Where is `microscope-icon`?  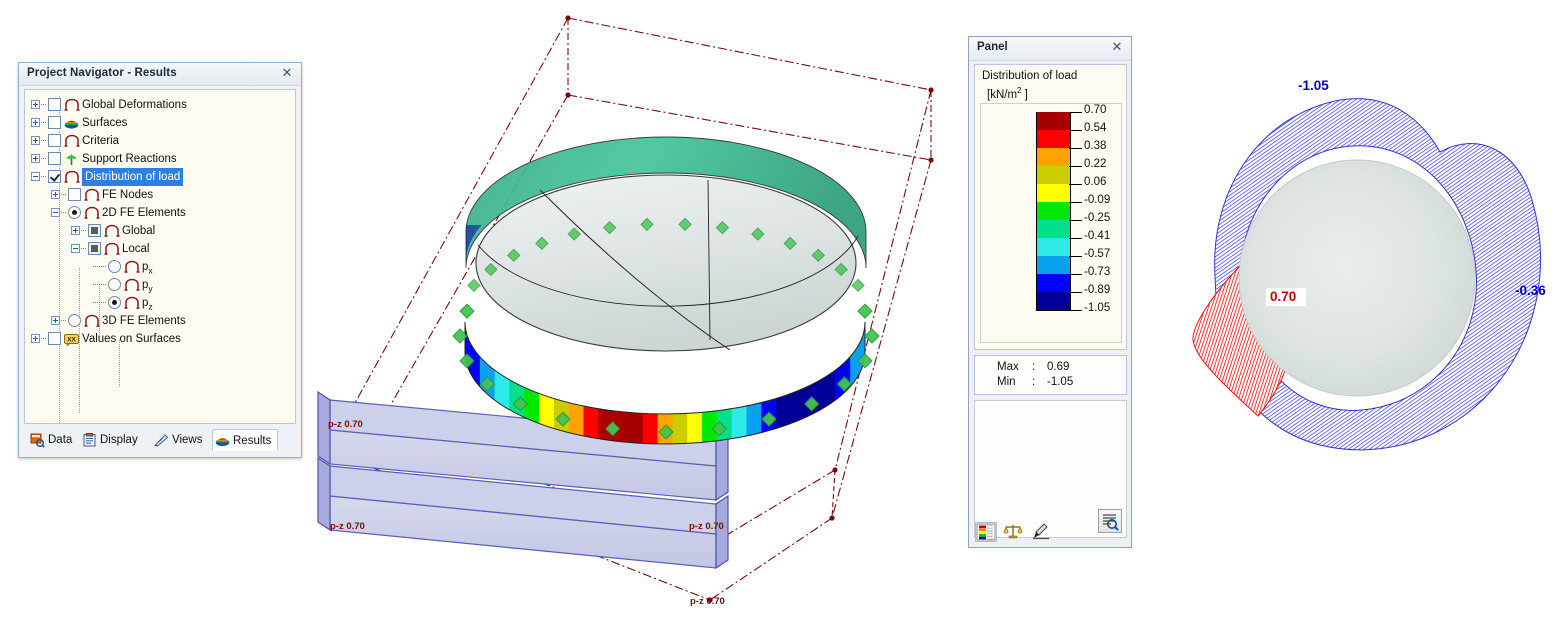
microscope-icon is located at coordinates (1042, 532).